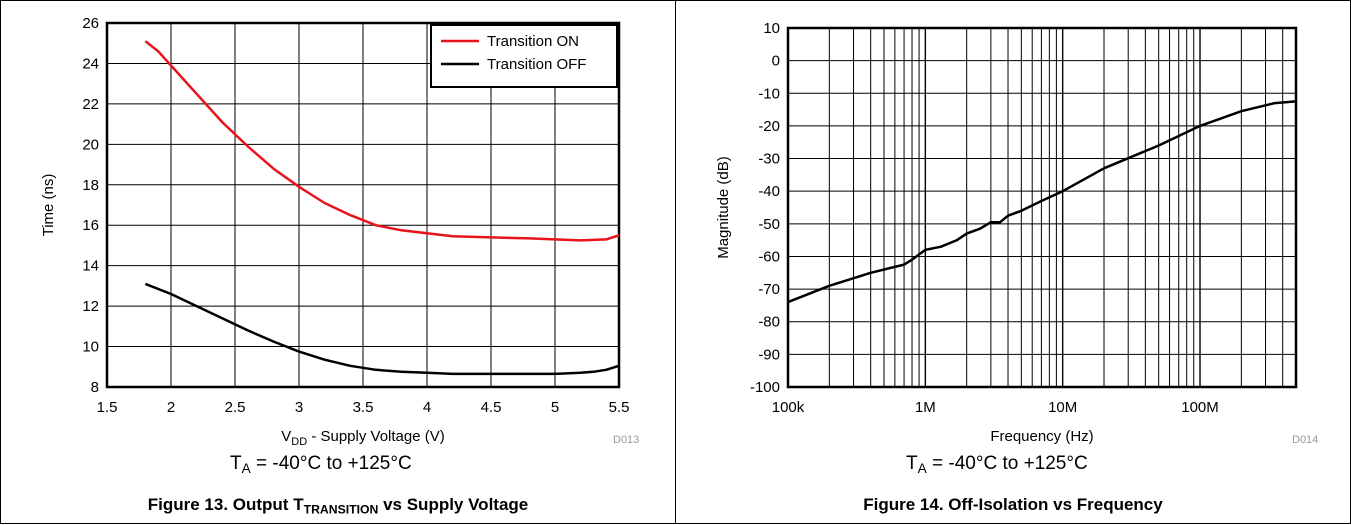  I want to click on y-tick-label: -70, so click(769, 289).